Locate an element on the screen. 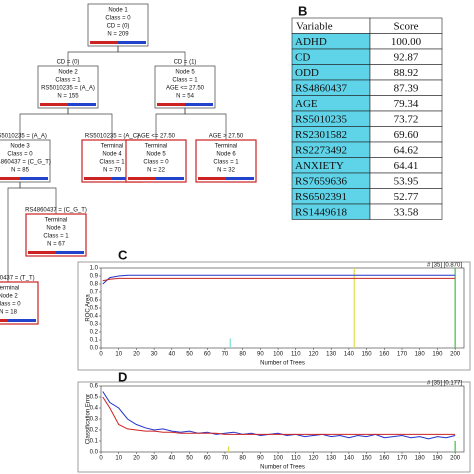  variable: RS1449618 is located at coordinates (321, 212).